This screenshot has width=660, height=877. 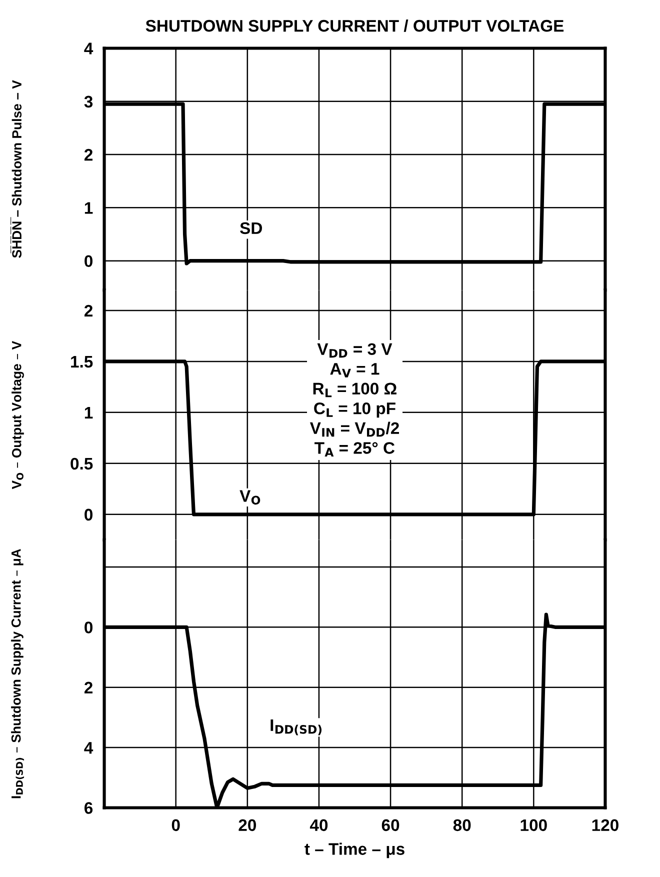 I want to click on y-axis-title: I$_{DD(SD)}$ – Shutdown Supply Current – μA, so click(x=17, y=673).